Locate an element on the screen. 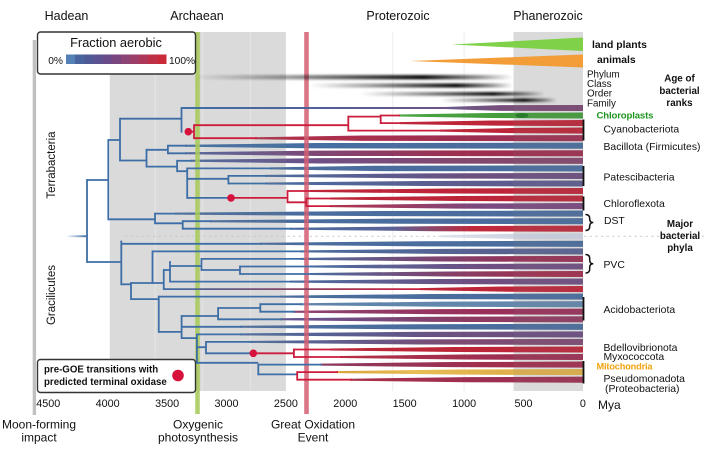 This screenshot has height=455, width=720. svg-text: animals is located at coordinates (616, 60).